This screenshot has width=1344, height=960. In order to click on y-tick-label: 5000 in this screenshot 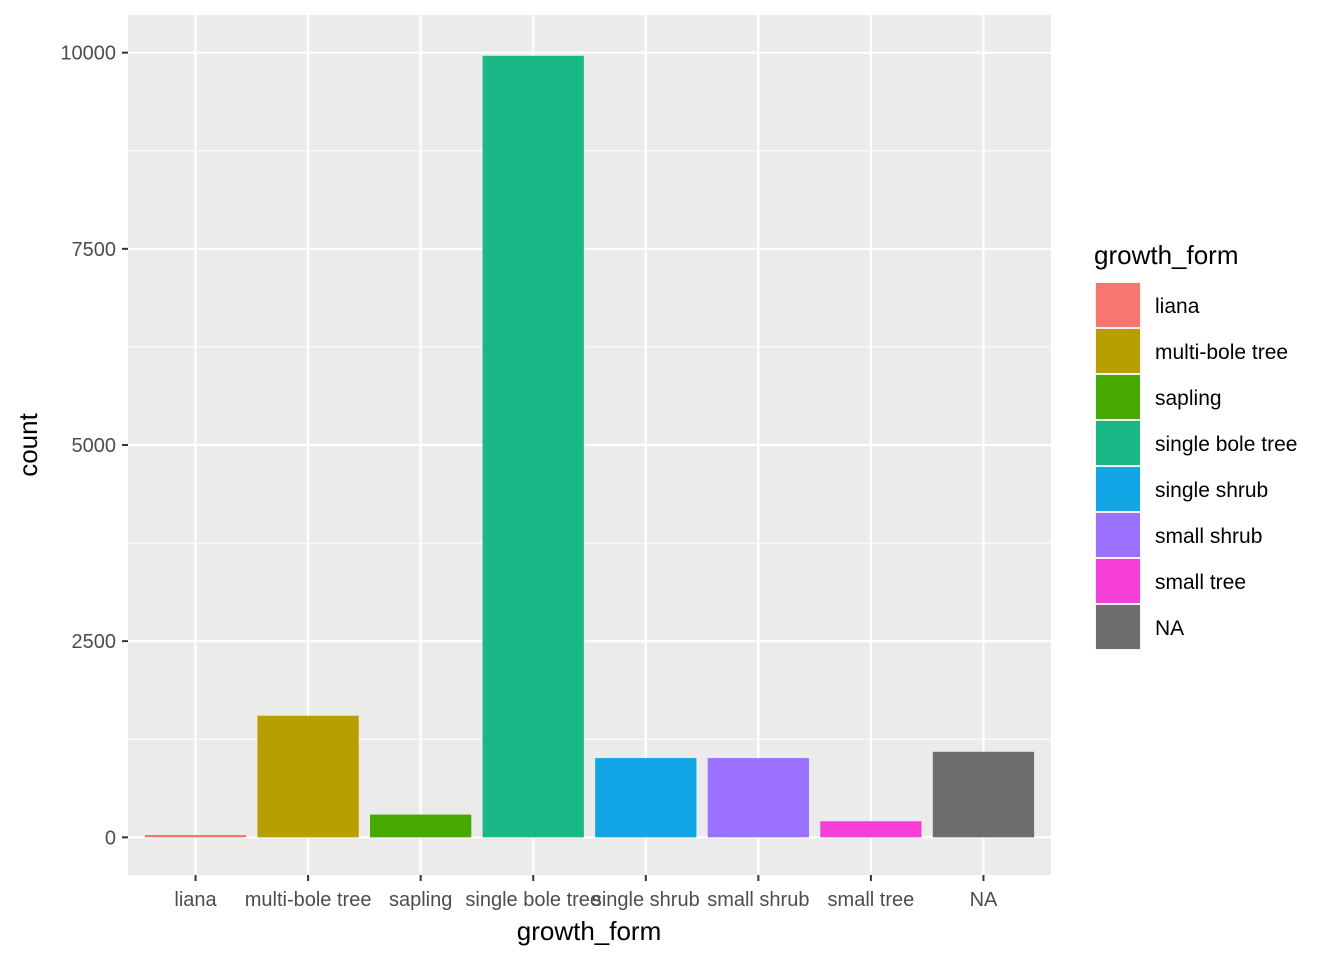, I will do `click(94, 446)`.